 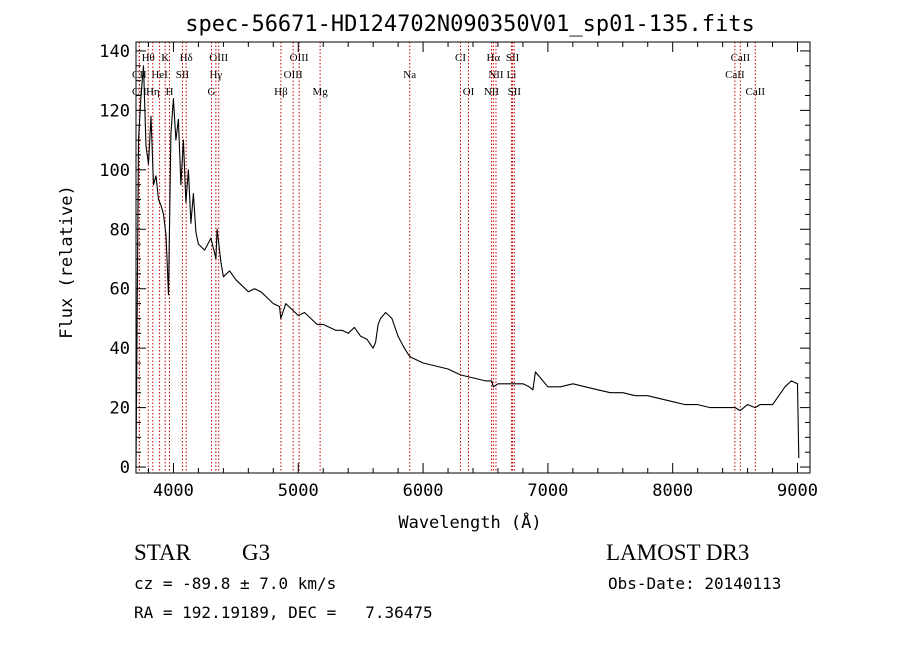 I want to click on x-tick-label: 4000, so click(x=173, y=491).